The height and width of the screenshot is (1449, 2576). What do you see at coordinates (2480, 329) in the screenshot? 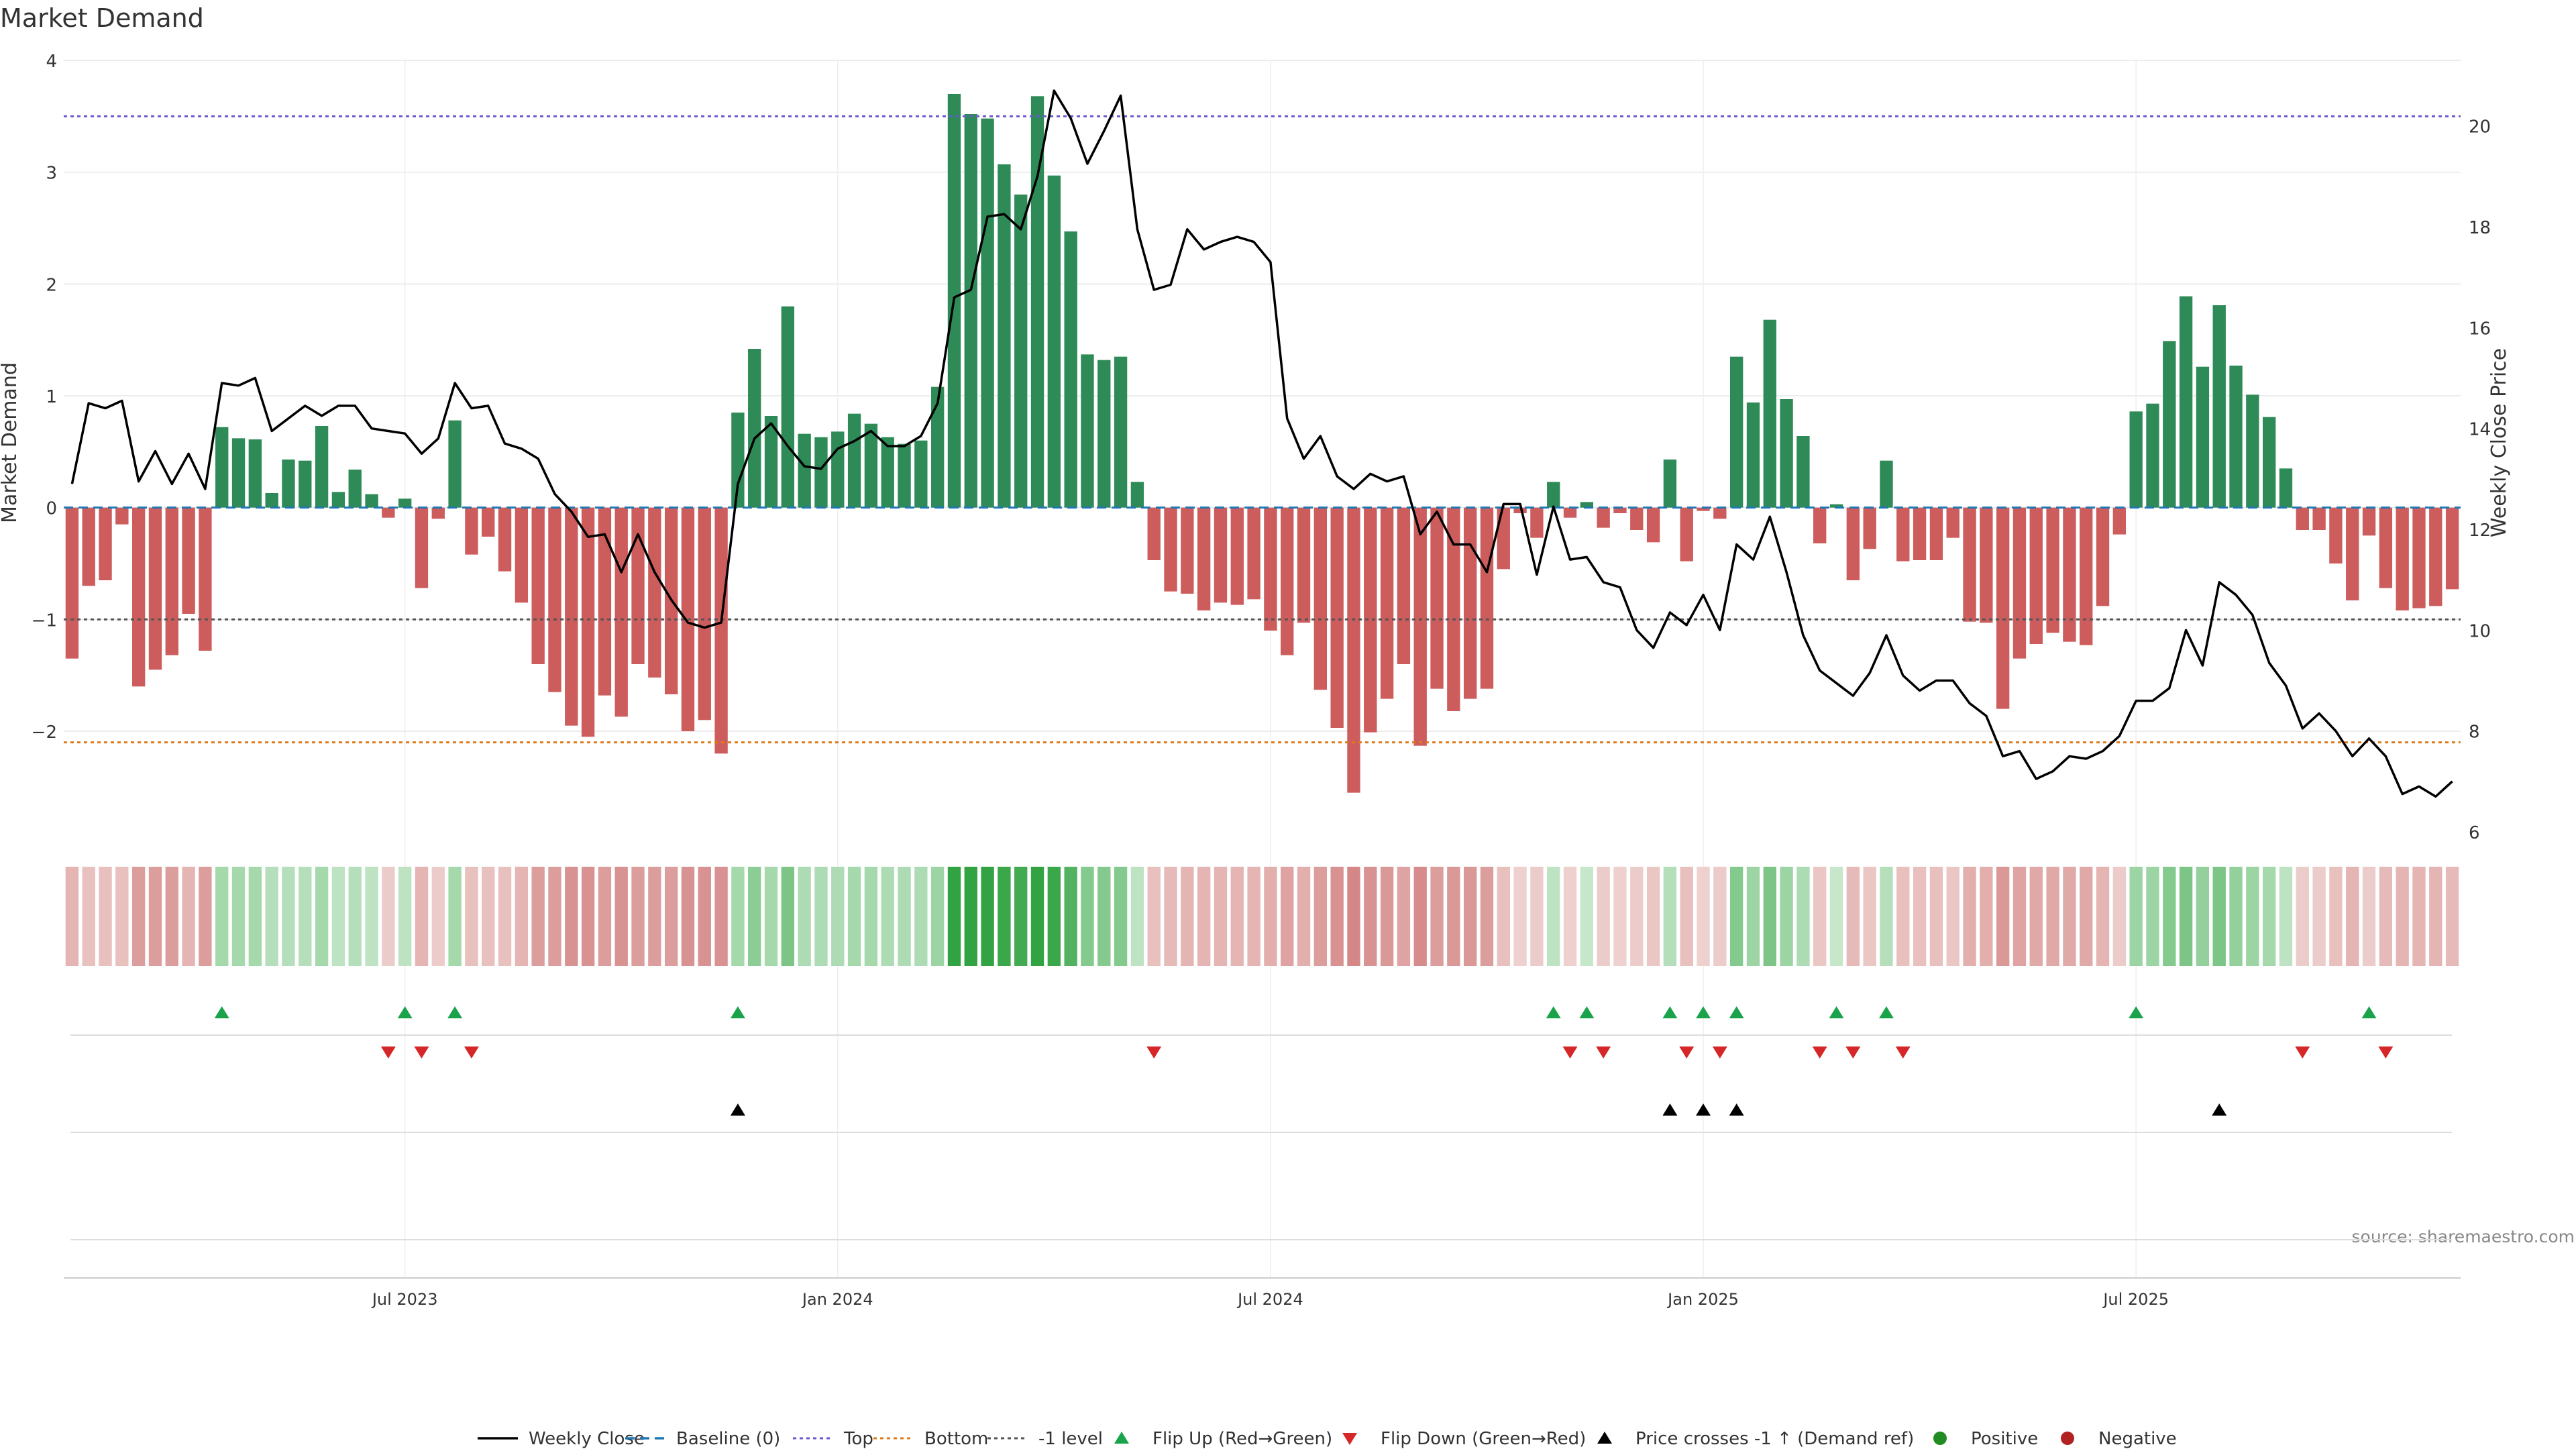
I see `y2-tick-label: 16` at bounding box center [2480, 329].